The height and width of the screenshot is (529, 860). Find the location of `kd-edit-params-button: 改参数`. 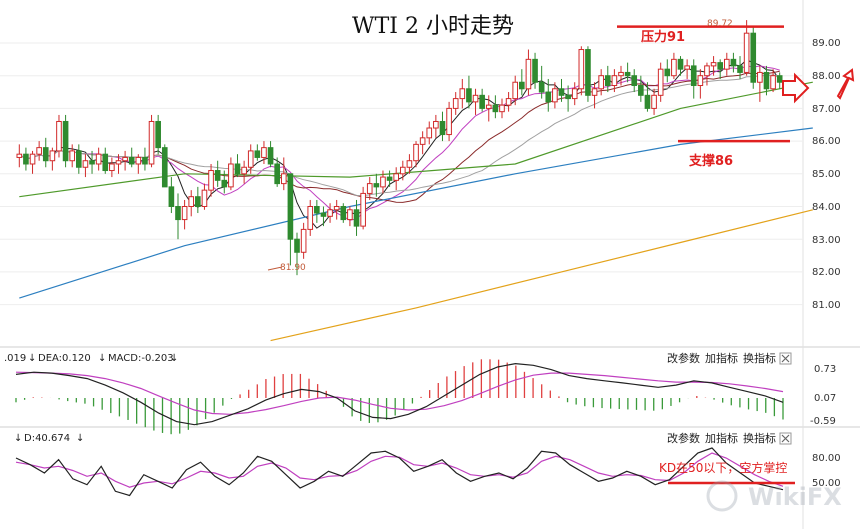

kd-edit-params-button: 改参数 is located at coordinates (683, 438).